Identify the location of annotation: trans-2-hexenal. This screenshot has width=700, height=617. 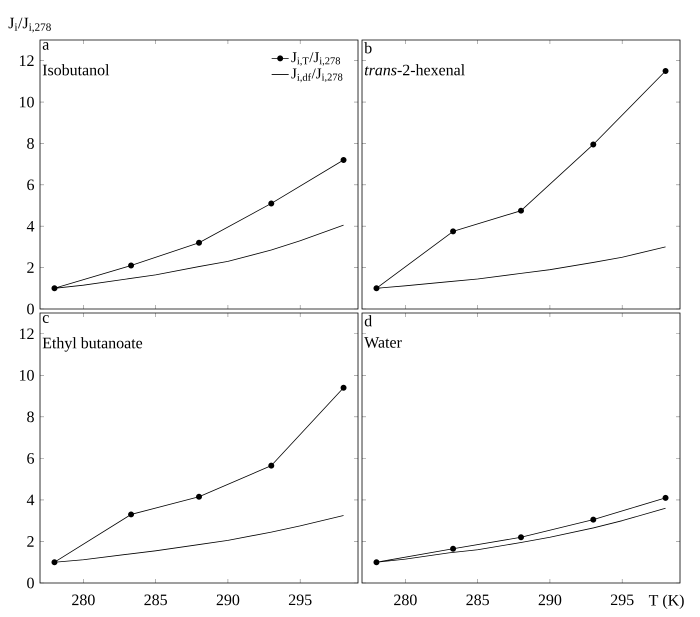
(414, 70).